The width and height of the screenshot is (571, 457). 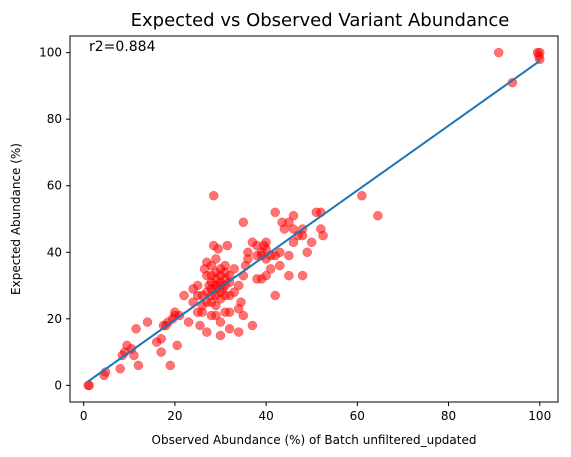 What do you see at coordinates (54, 219) in the screenshot?
I see `y-axis-ticks: 0 20 40 60 80 100` at bounding box center [54, 219].